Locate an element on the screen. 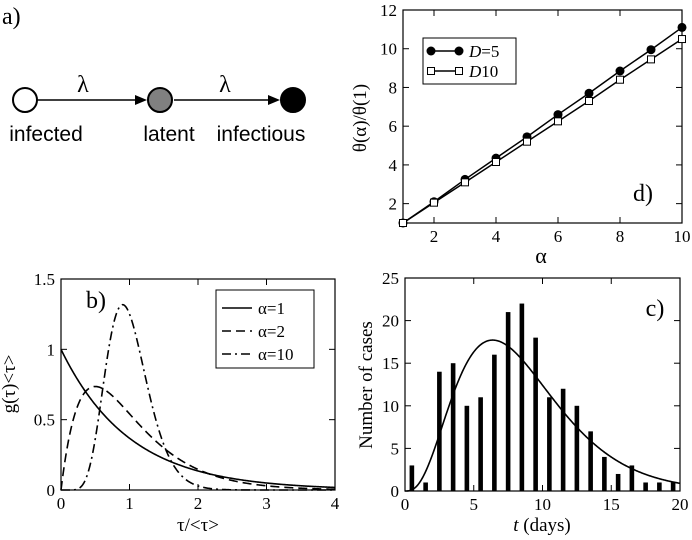 The image size is (692, 540). series-line-α=10 is located at coordinates (198, 397).